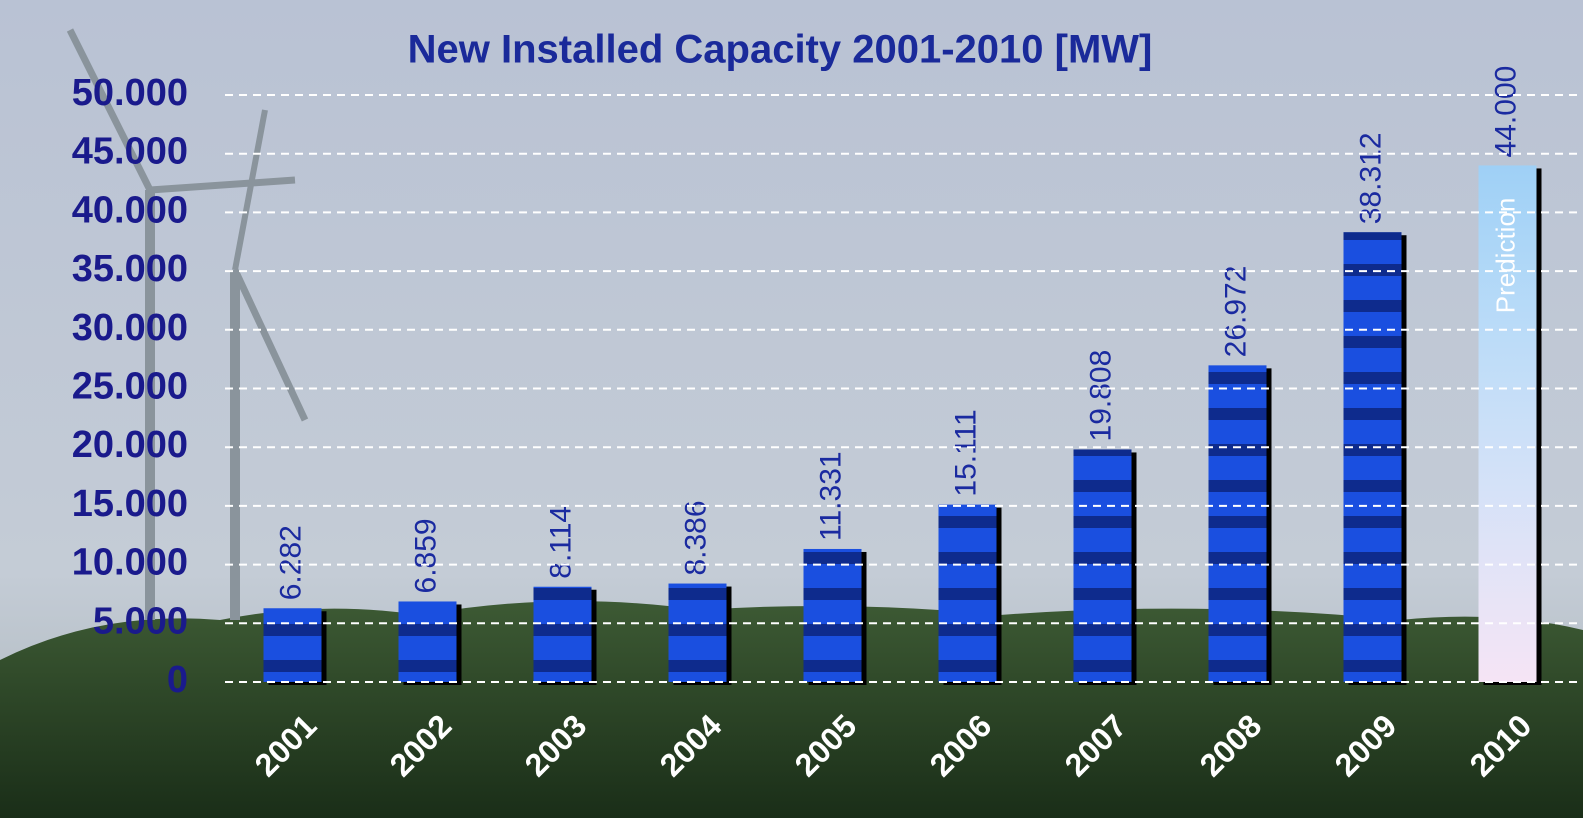 The height and width of the screenshot is (818, 1583). What do you see at coordinates (1507, 423) in the screenshot?
I see `bar-fade` at bounding box center [1507, 423].